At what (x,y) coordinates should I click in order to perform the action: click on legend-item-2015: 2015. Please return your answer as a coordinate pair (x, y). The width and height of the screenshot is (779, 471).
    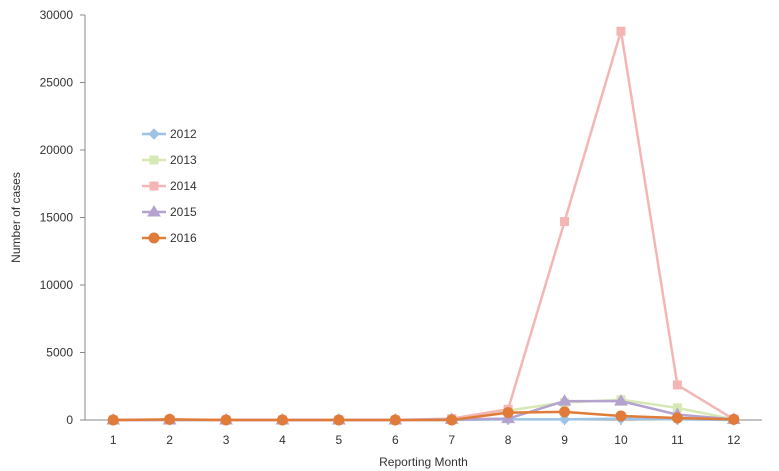
    Looking at the image, I should click on (169, 212).